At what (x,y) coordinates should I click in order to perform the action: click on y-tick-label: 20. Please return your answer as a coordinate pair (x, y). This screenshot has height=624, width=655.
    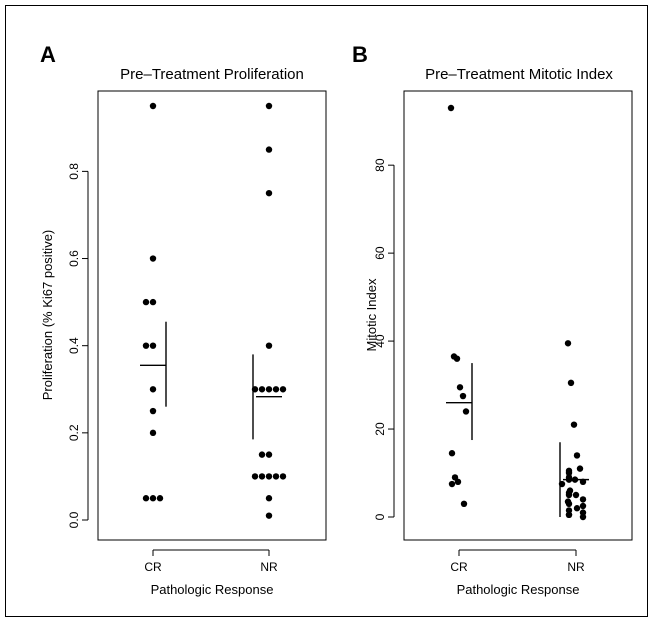
    Looking at the image, I should click on (380, 429).